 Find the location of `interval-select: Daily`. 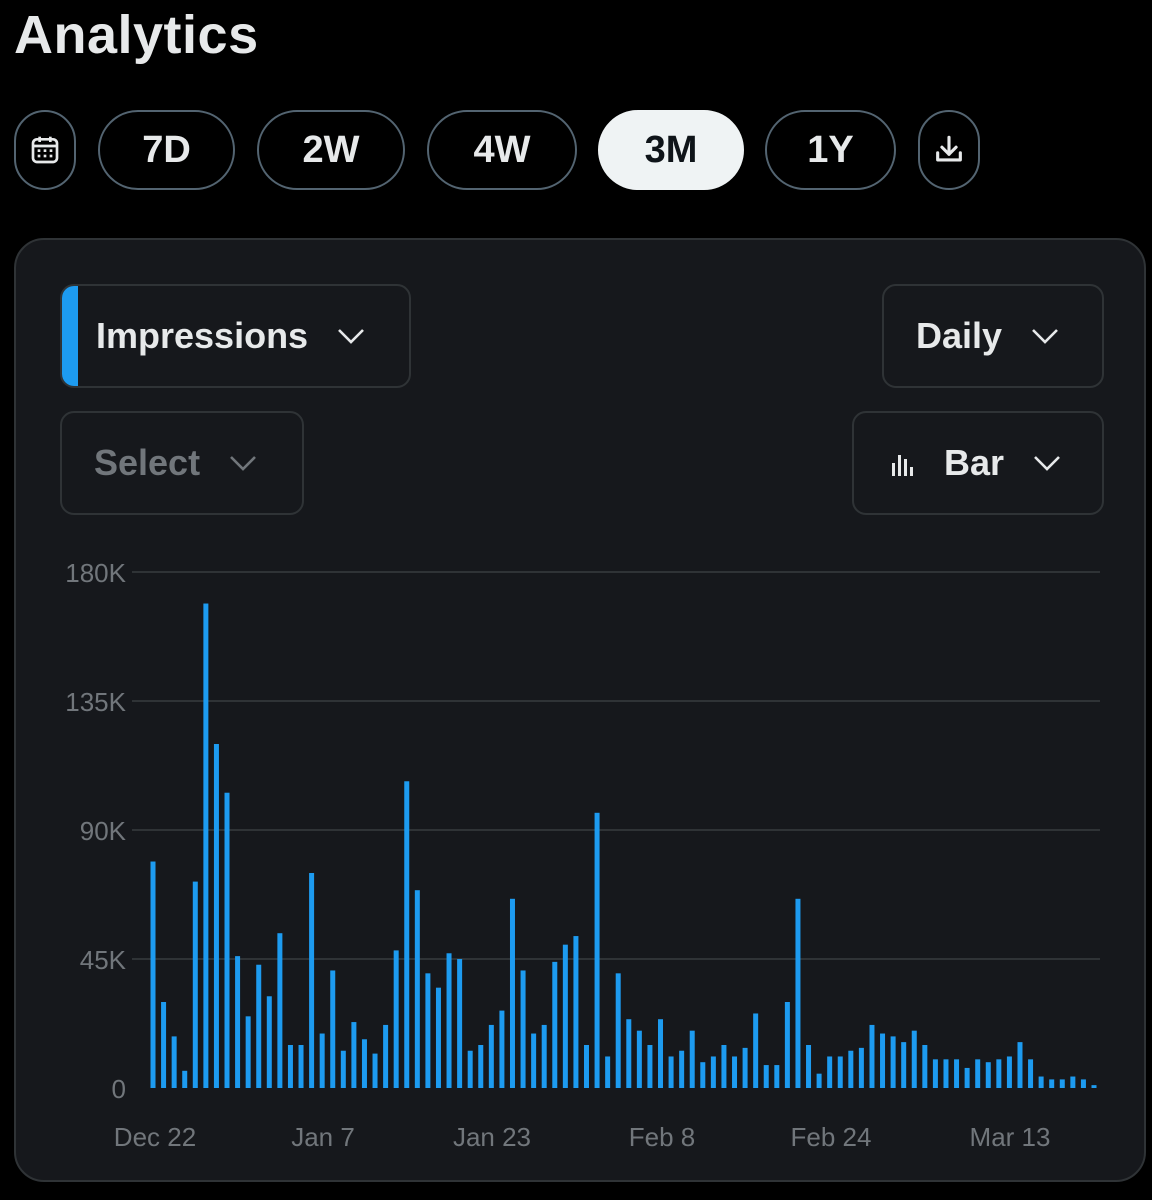

interval-select: Daily is located at coordinates (993, 336).